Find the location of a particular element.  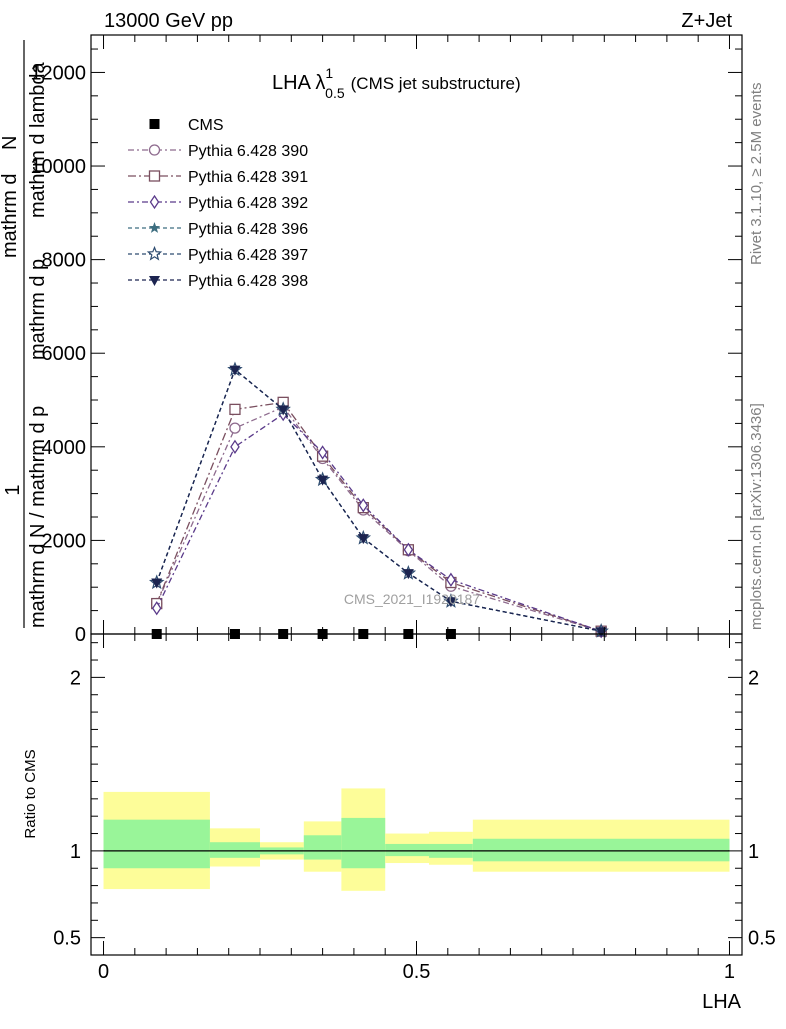

y-tick-label: 10000 is located at coordinates (58, 167).